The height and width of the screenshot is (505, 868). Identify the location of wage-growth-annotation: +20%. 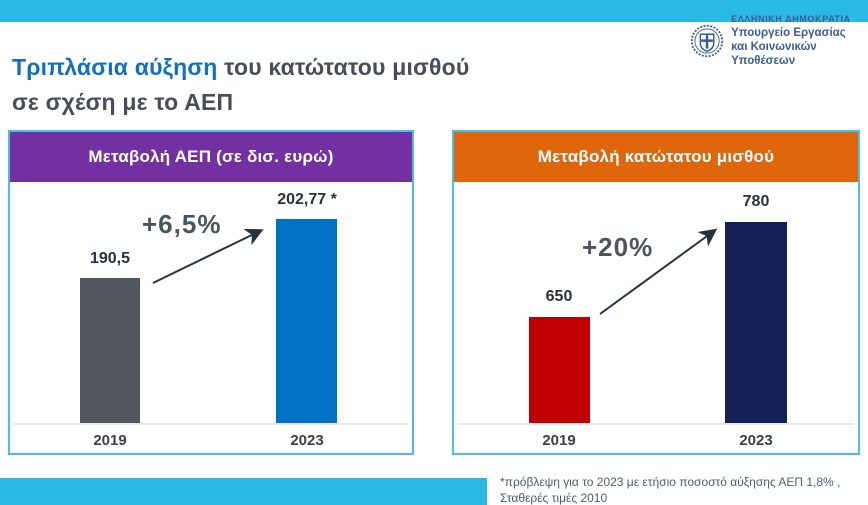
(618, 247).